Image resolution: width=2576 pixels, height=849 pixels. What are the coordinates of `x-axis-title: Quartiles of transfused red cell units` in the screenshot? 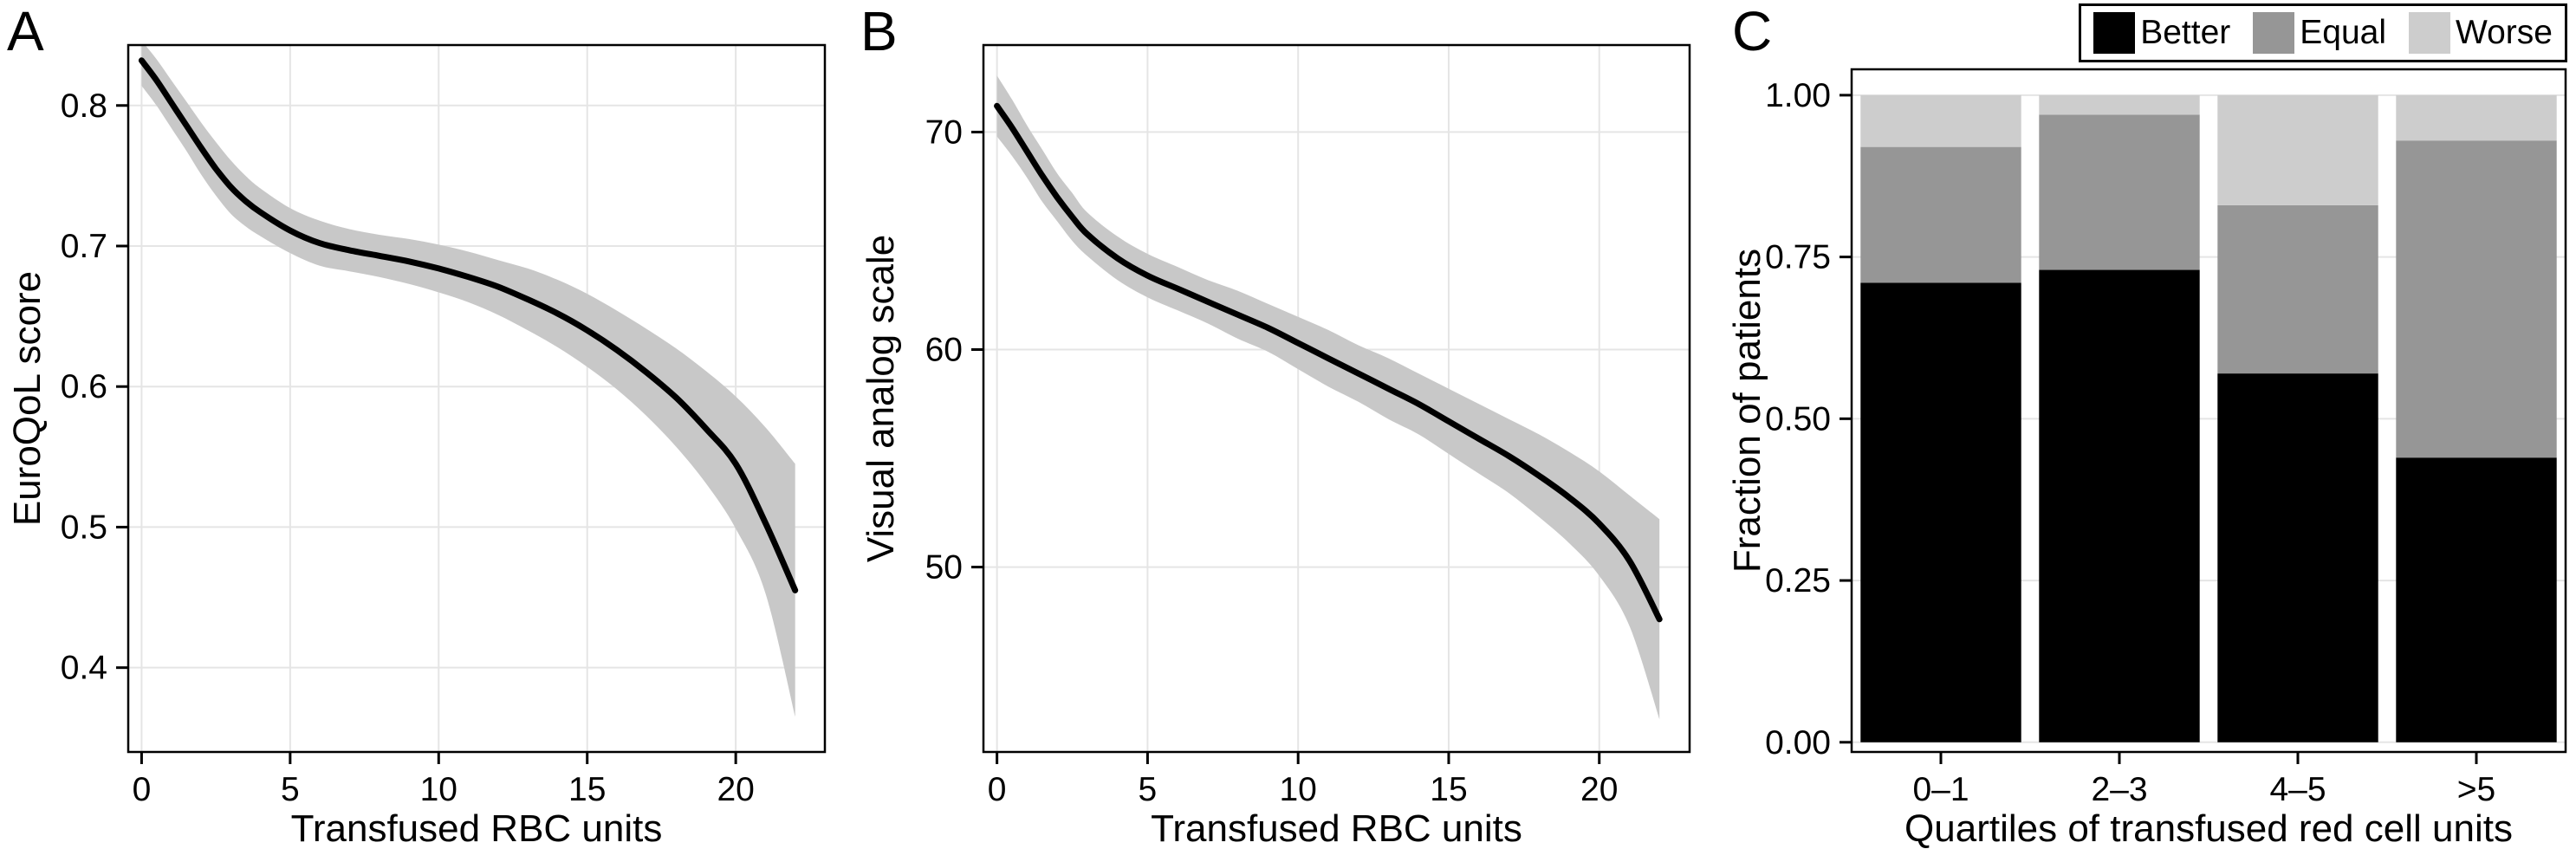 It's located at (2208, 828).